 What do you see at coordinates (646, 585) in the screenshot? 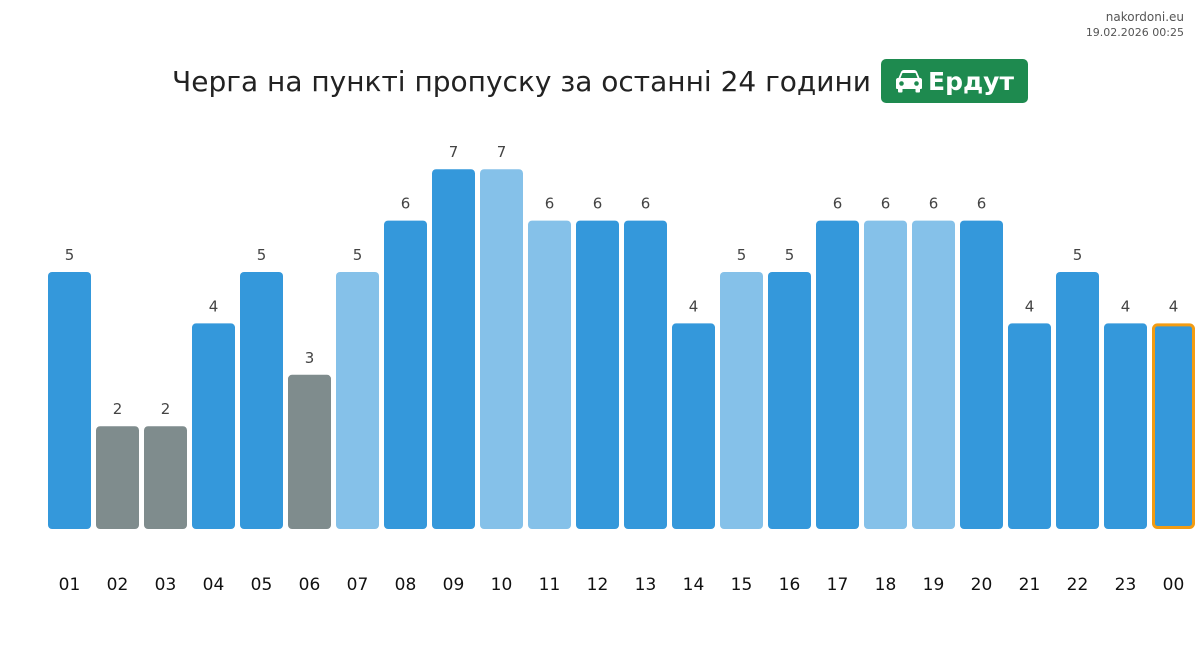
I see `hour-label-13: 13` at bounding box center [646, 585].